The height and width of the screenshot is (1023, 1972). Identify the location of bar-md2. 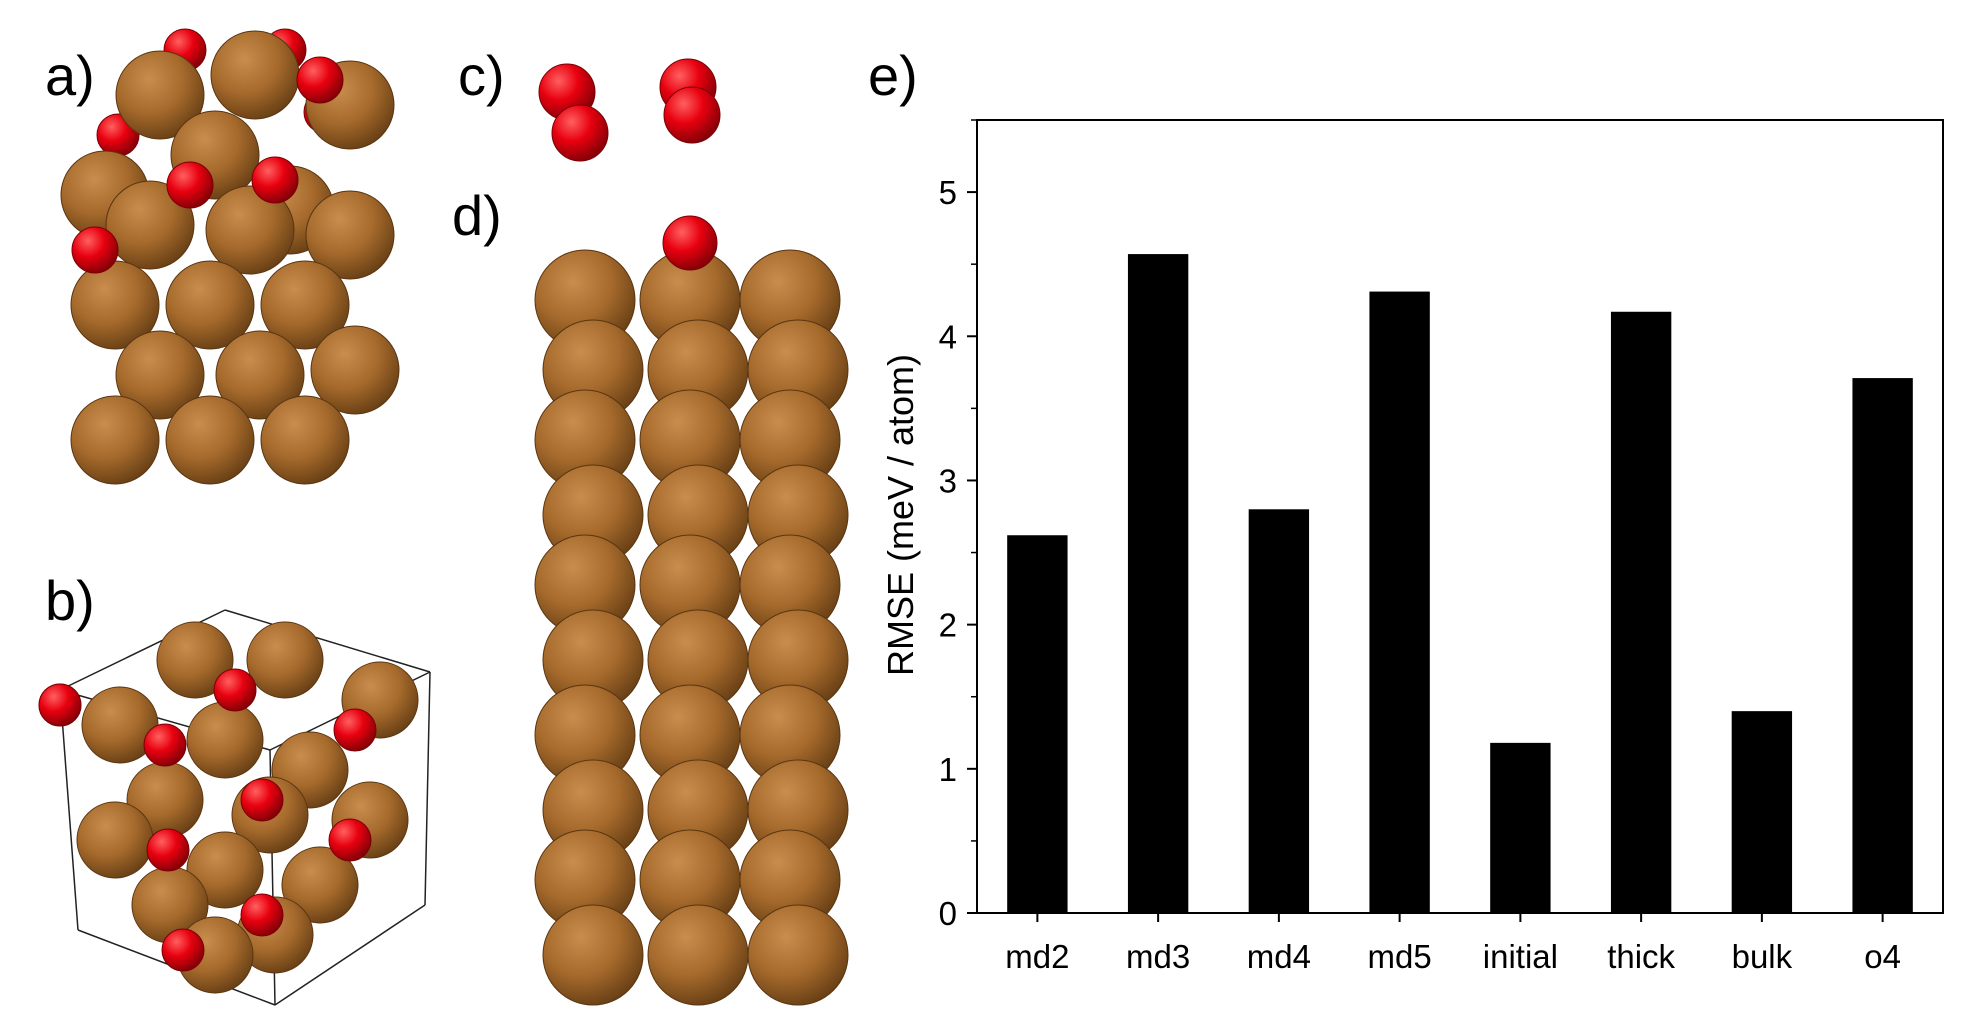
(1037, 724).